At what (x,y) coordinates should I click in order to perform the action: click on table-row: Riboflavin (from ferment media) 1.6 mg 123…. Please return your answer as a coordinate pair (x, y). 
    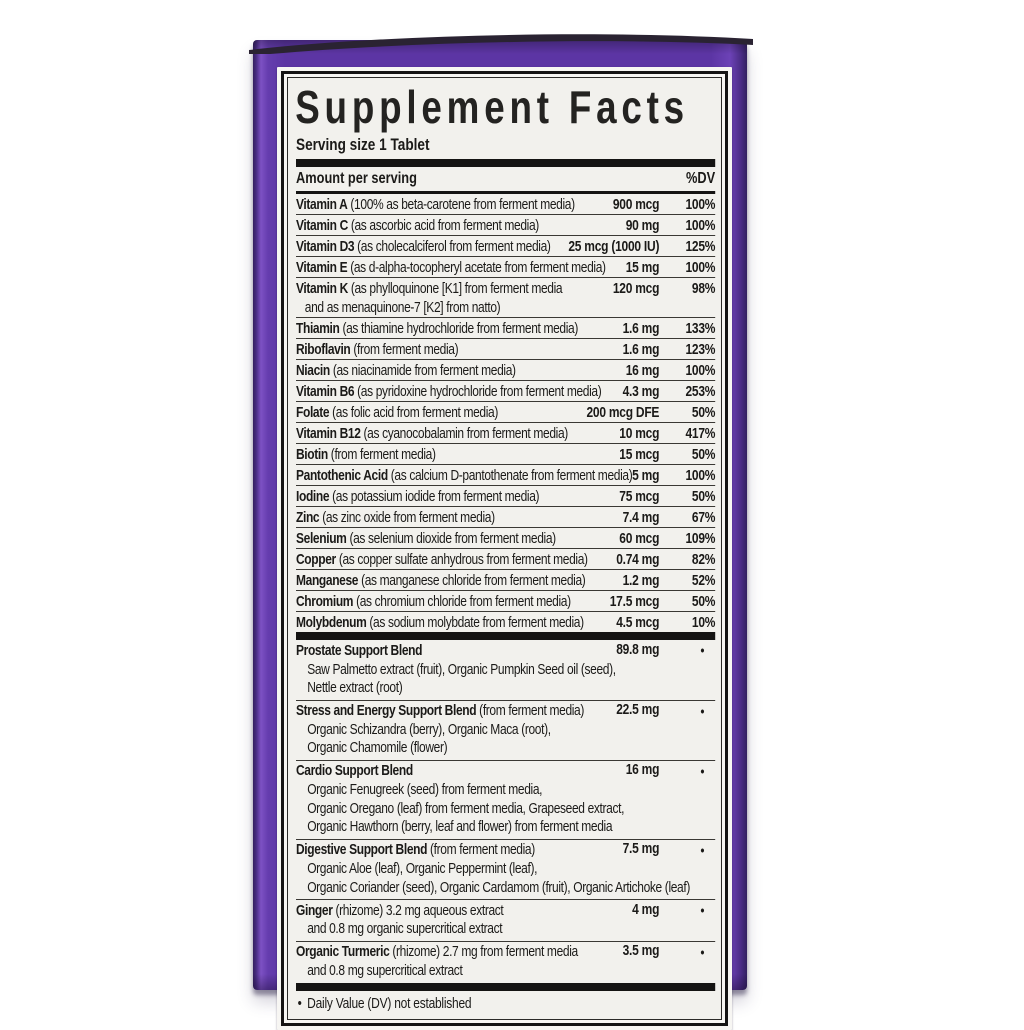
    Looking at the image, I should click on (506, 350).